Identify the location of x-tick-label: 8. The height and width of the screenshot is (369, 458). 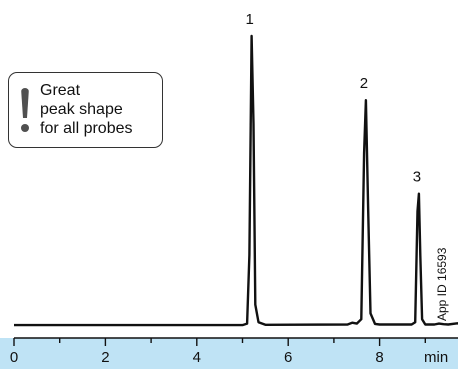
(379, 357).